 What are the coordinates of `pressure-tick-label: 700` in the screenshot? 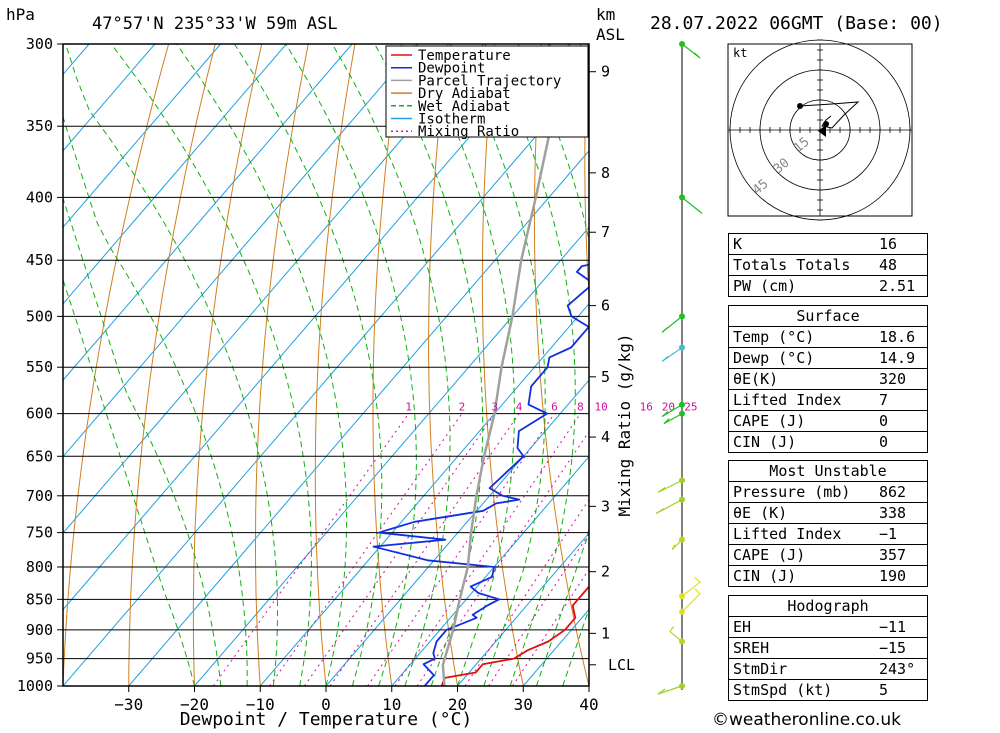 It's located at (39, 496).